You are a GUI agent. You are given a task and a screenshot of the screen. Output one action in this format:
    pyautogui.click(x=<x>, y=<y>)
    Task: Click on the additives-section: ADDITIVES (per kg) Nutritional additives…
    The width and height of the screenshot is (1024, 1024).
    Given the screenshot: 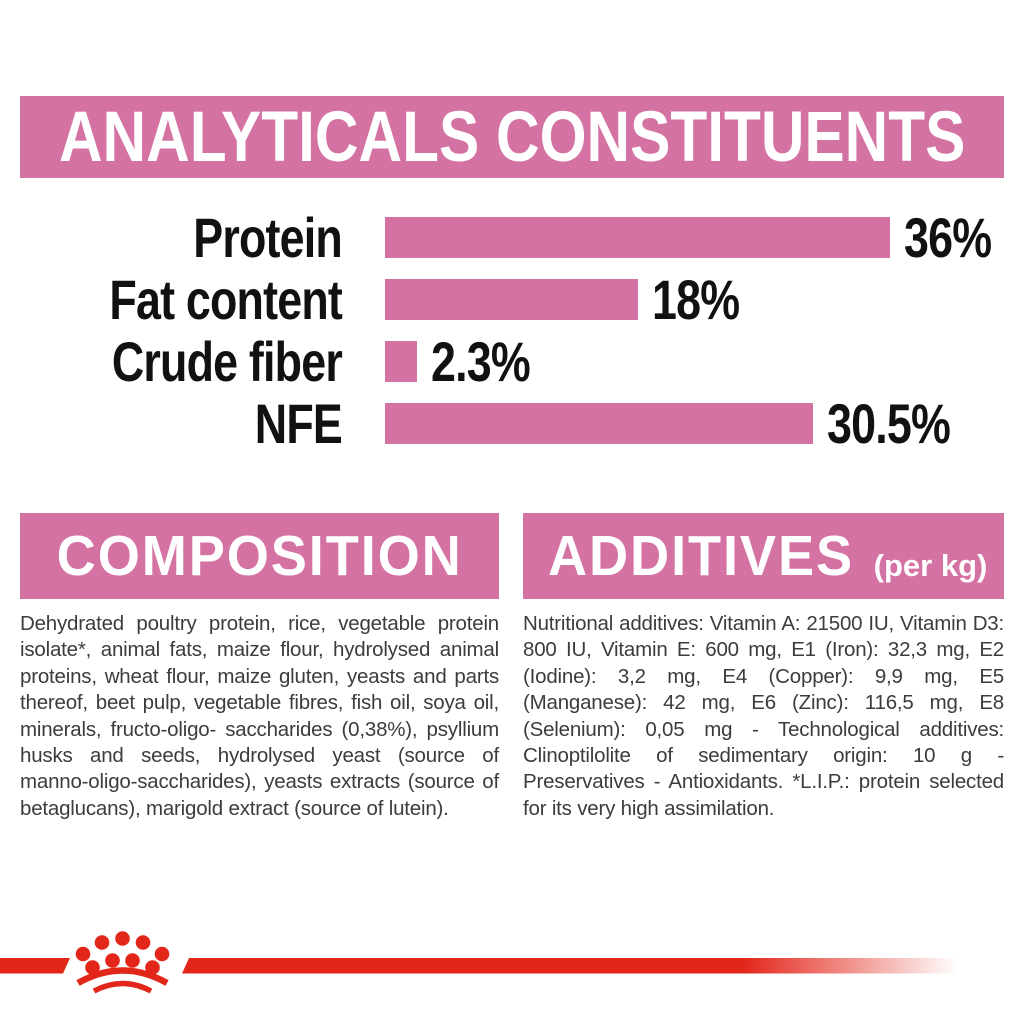 What is the action you would take?
    pyautogui.click(x=763, y=667)
    